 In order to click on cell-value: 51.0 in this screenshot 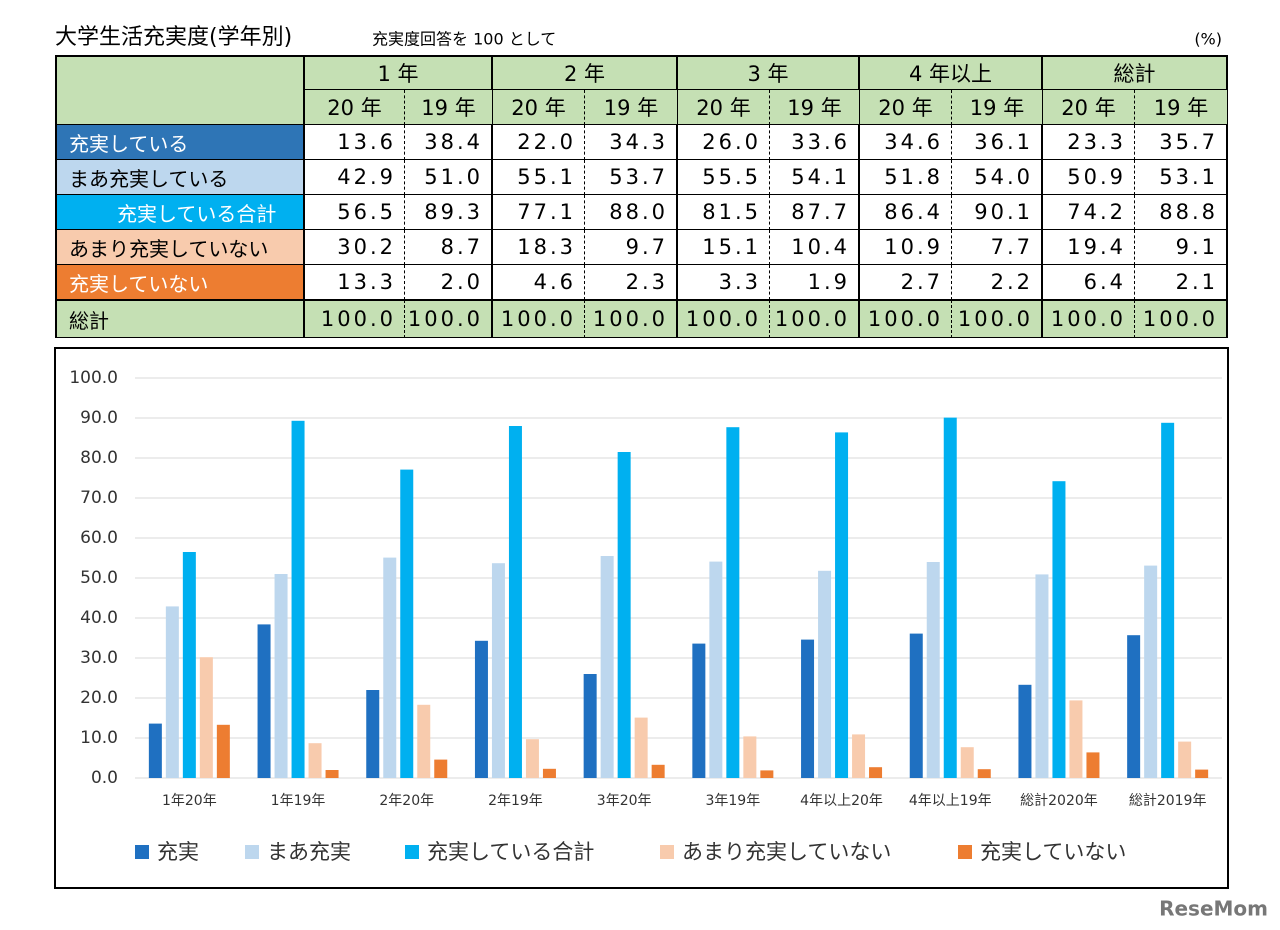, I will do `click(449, 177)`.